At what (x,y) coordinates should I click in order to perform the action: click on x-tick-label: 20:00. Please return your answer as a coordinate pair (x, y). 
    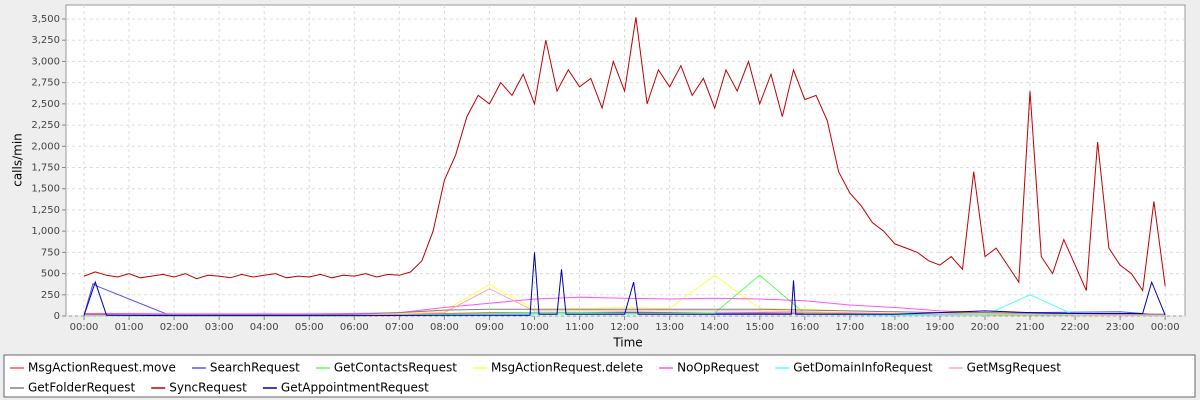
    Looking at the image, I should click on (985, 327).